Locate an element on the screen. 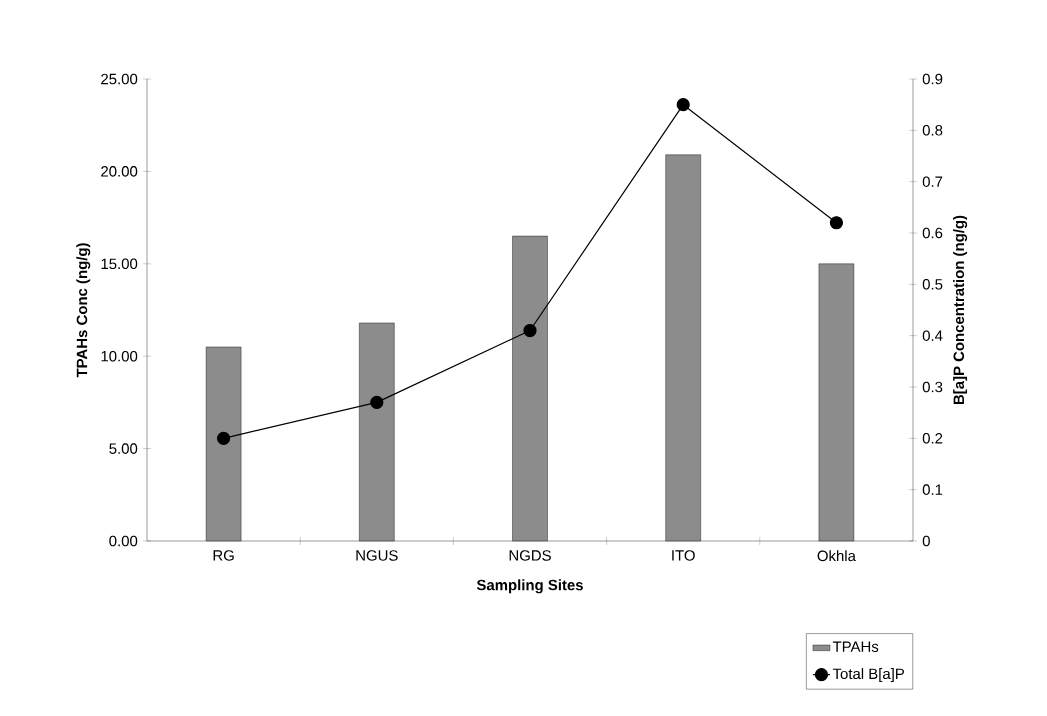  y2-tick-label: 0.8 is located at coordinates (932, 130).